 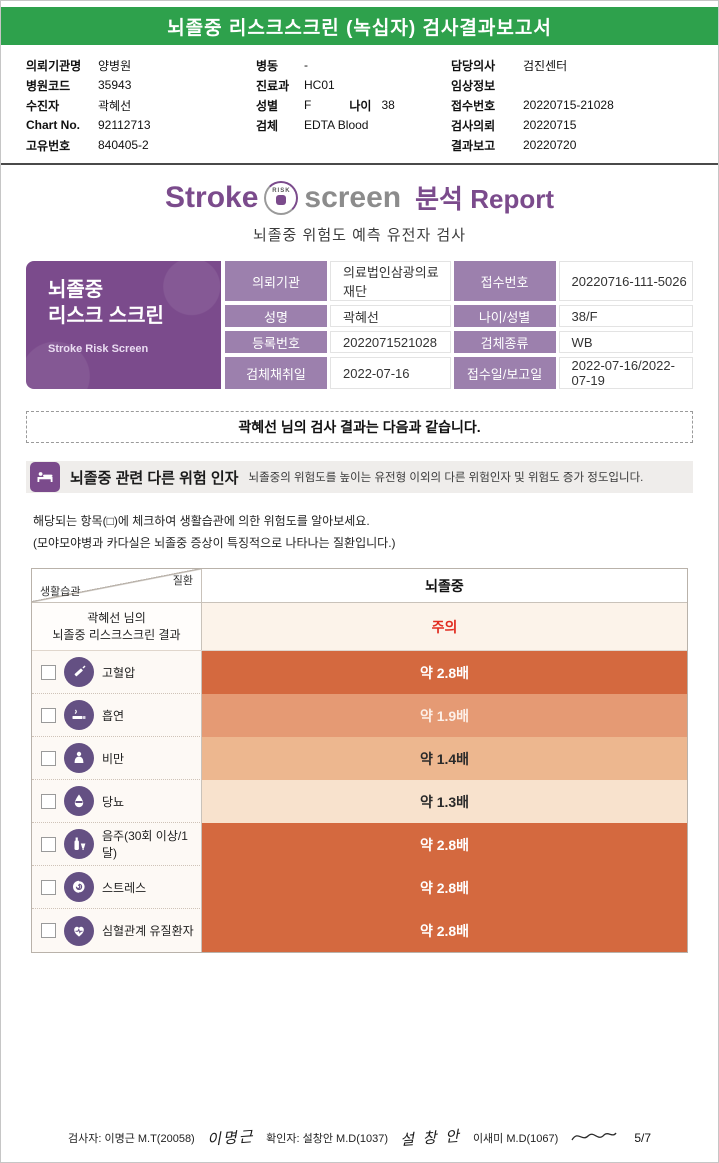 What do you see at coordinates (359, 586) in the screenshot?
I see `risk-table-header: 질환 생활습관 뇌졸중` at bounding box center [359, 586].